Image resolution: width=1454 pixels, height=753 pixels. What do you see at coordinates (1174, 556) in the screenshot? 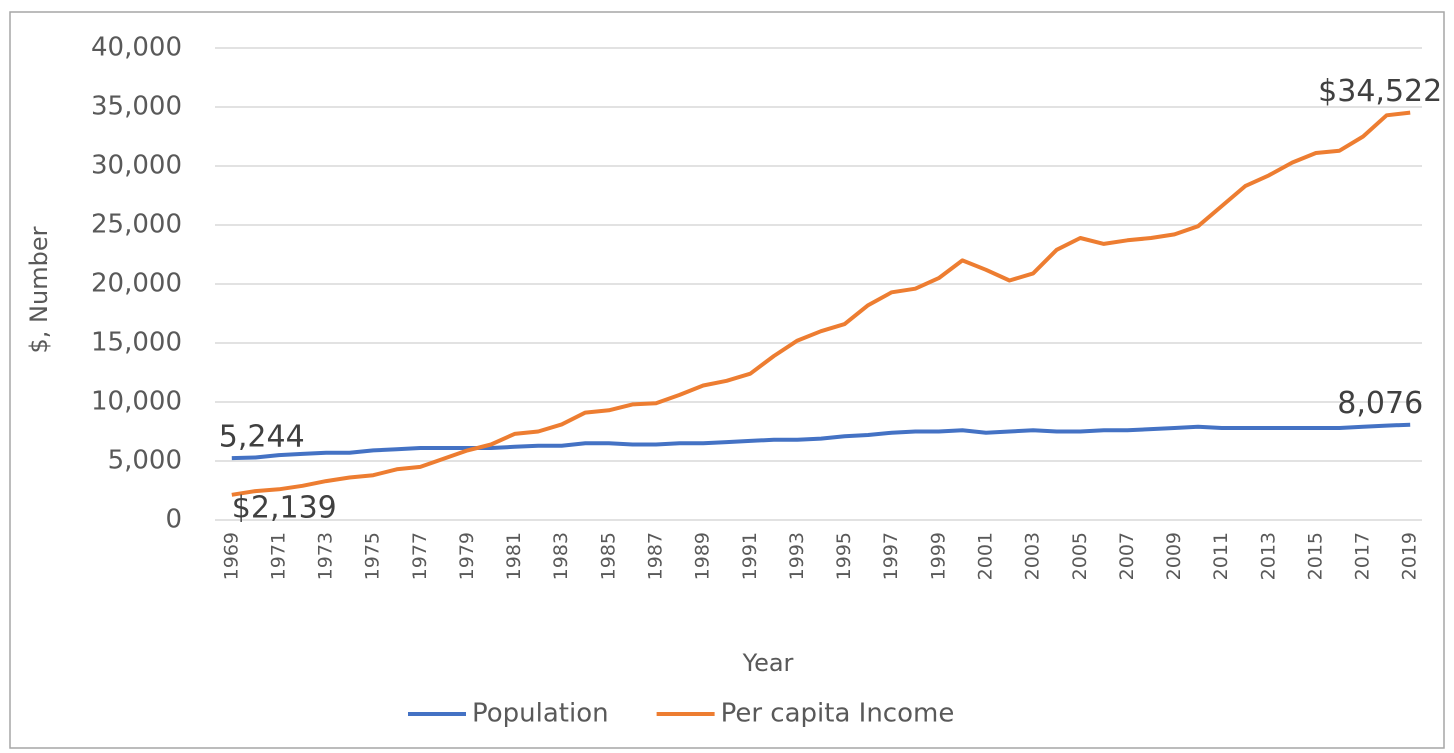
I see `x-tick-label: 2009` at bounding box center [1174, 556].